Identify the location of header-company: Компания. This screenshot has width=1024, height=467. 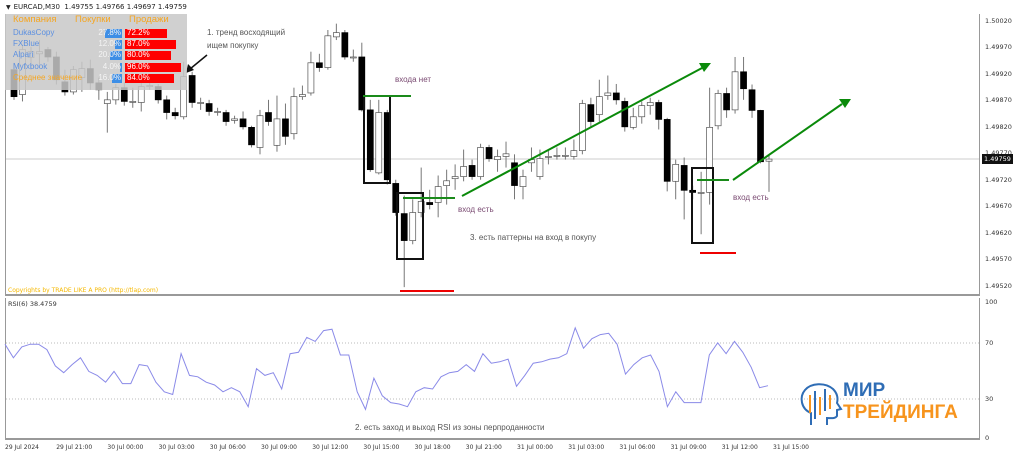
(35, 19).